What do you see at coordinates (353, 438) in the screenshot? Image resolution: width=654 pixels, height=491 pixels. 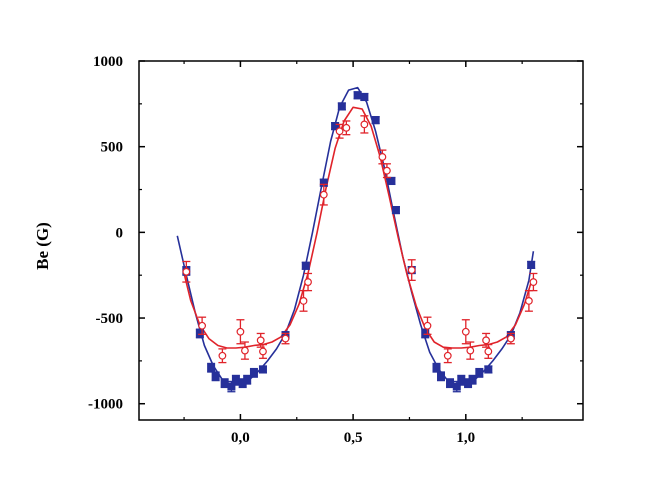 I see `x-tick-label: 0,5` at bounding box center [353, 438].